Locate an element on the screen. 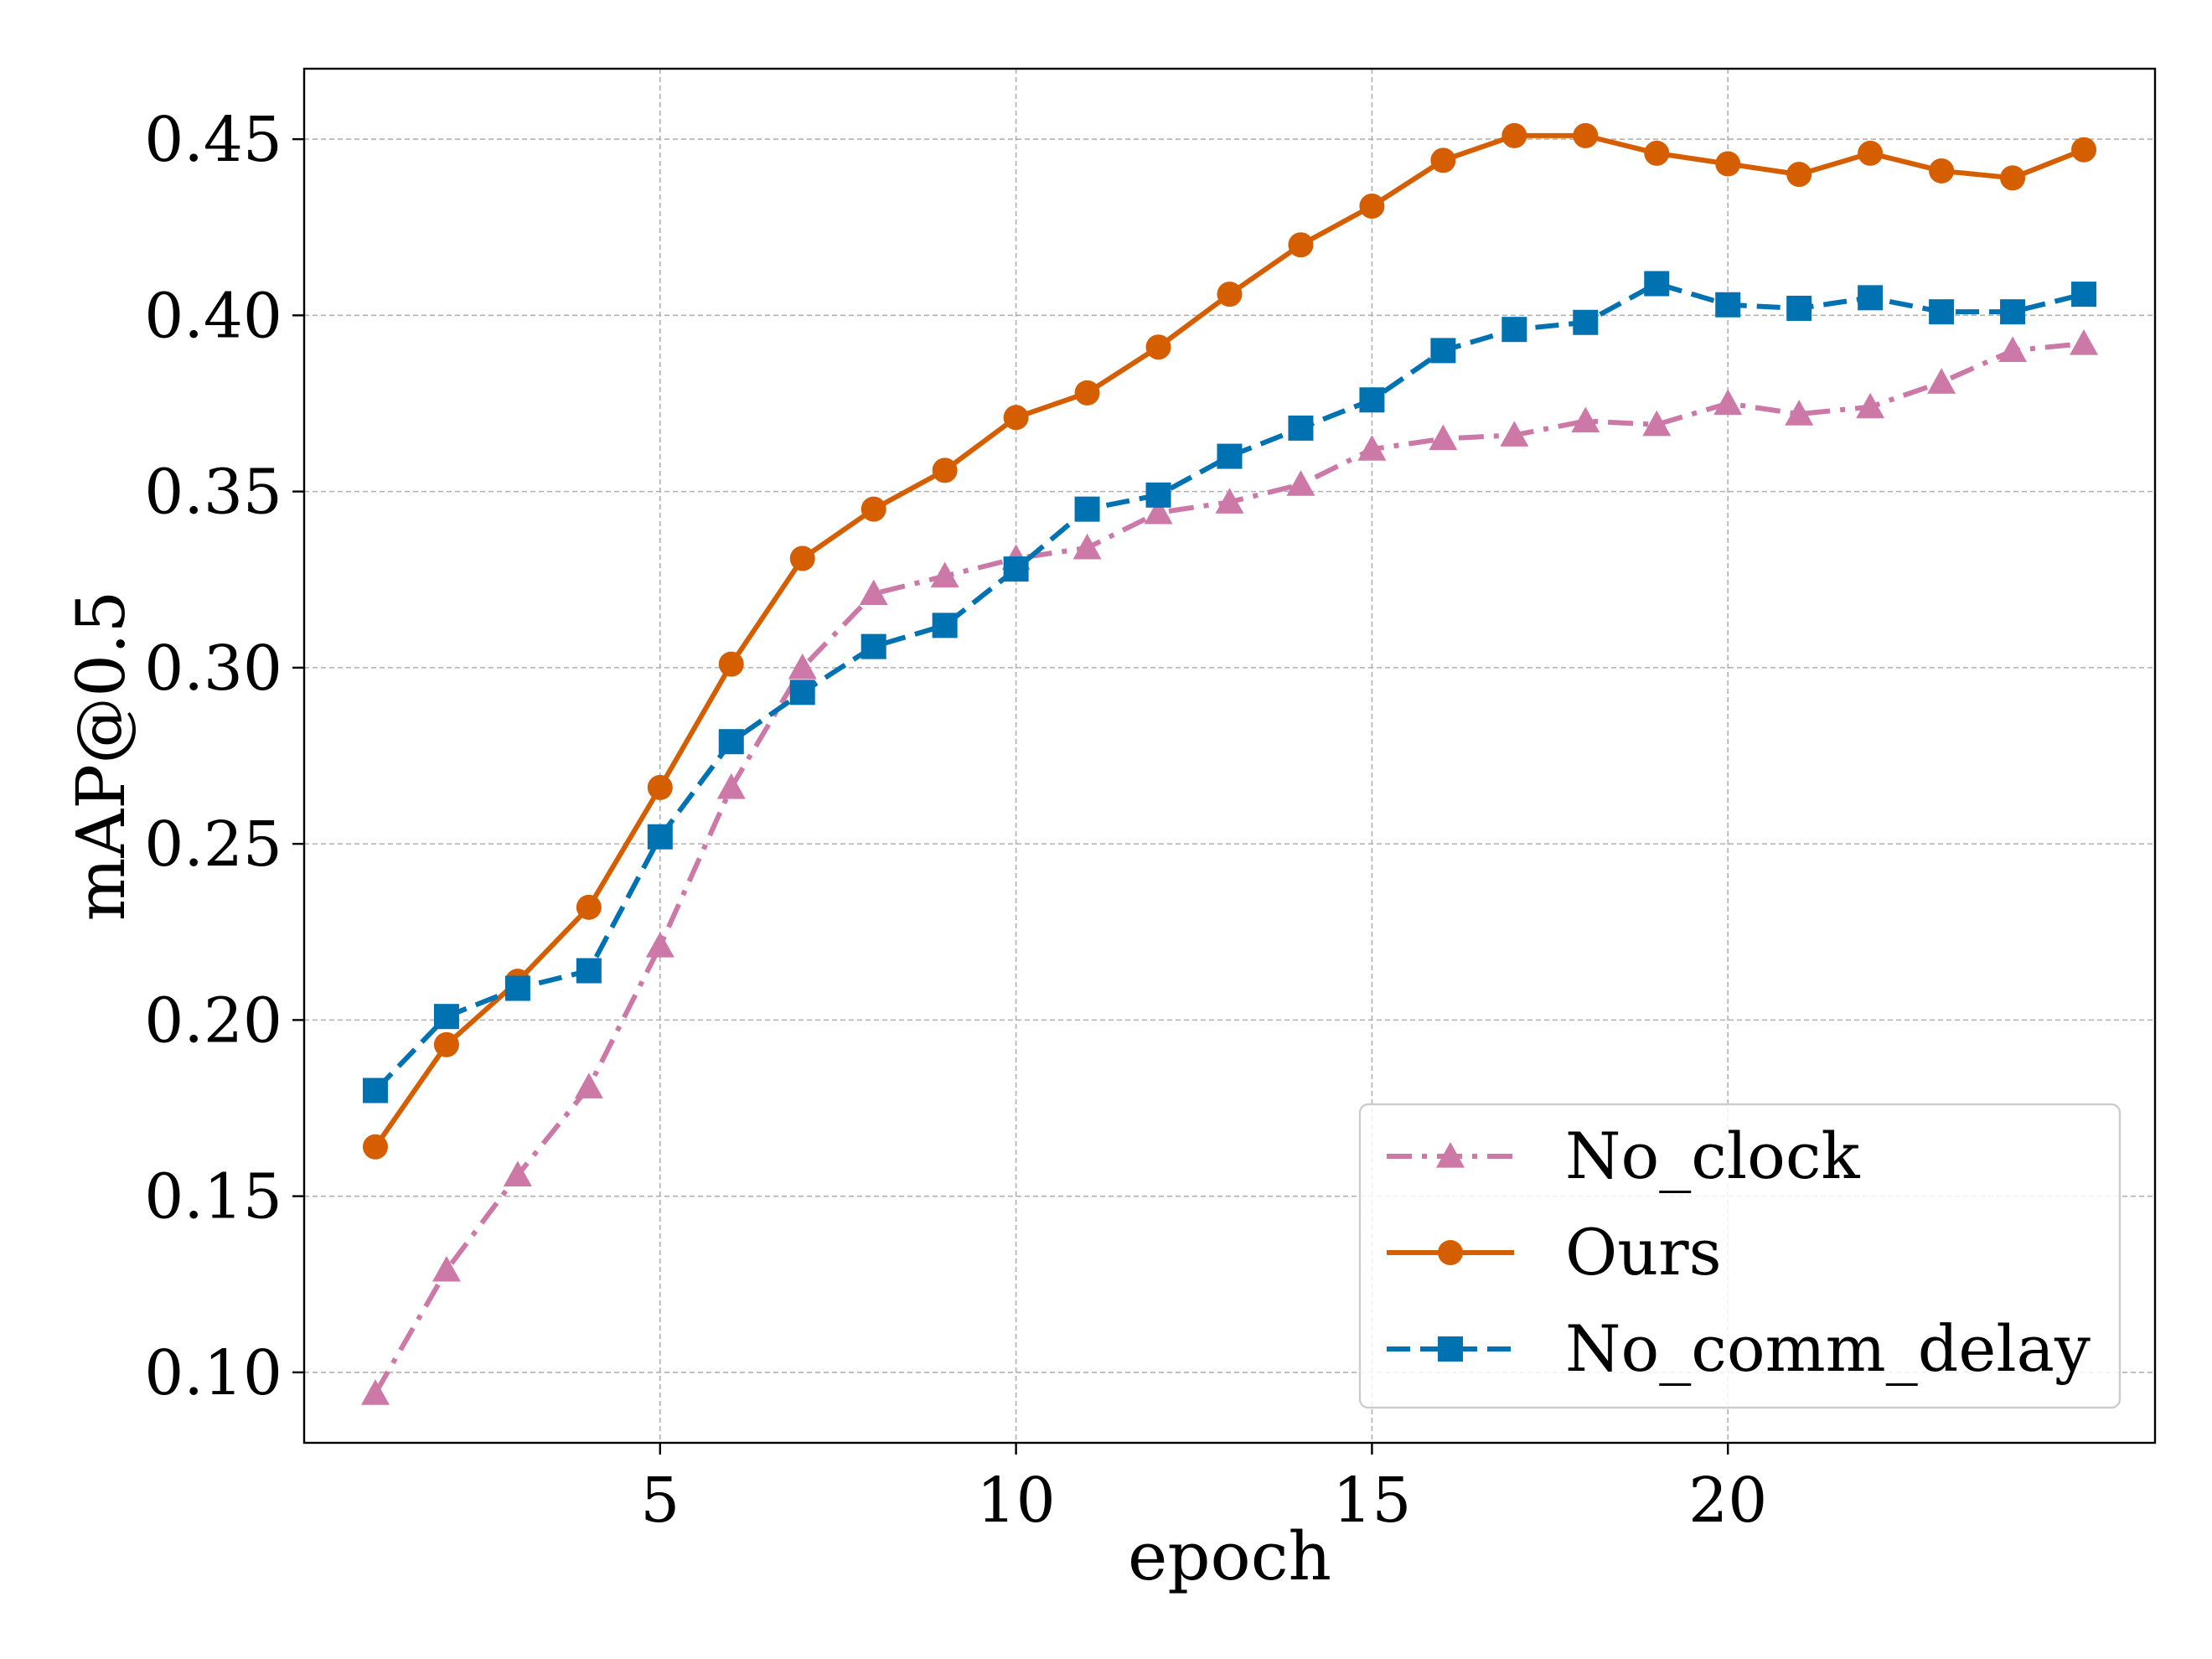 This screenshot has width=2212, height=1659. y-tick-label: 0.45 is located at coordinates (213, 140).